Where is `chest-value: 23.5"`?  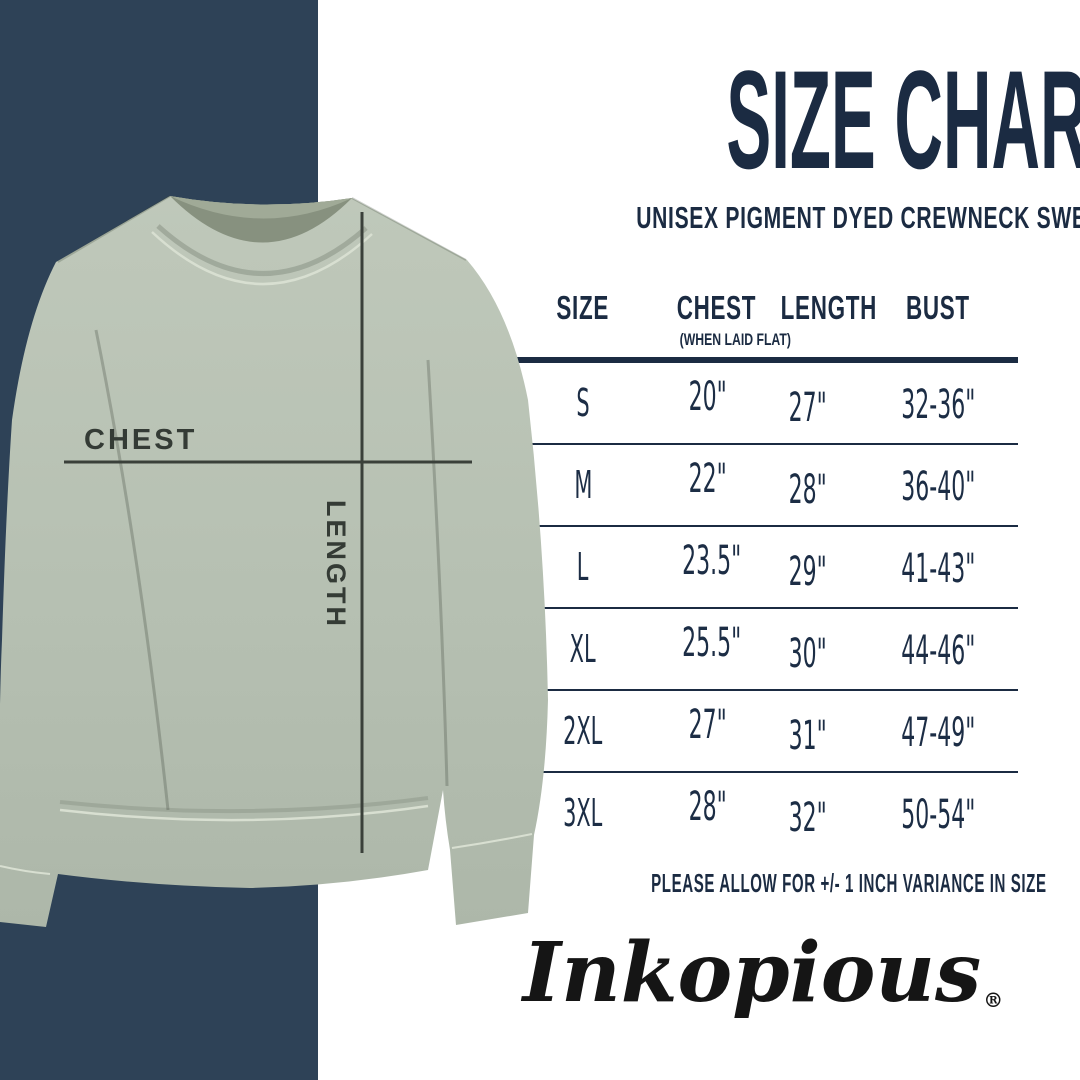 chest-value: 23.5" is located at coordinates (712, 561).